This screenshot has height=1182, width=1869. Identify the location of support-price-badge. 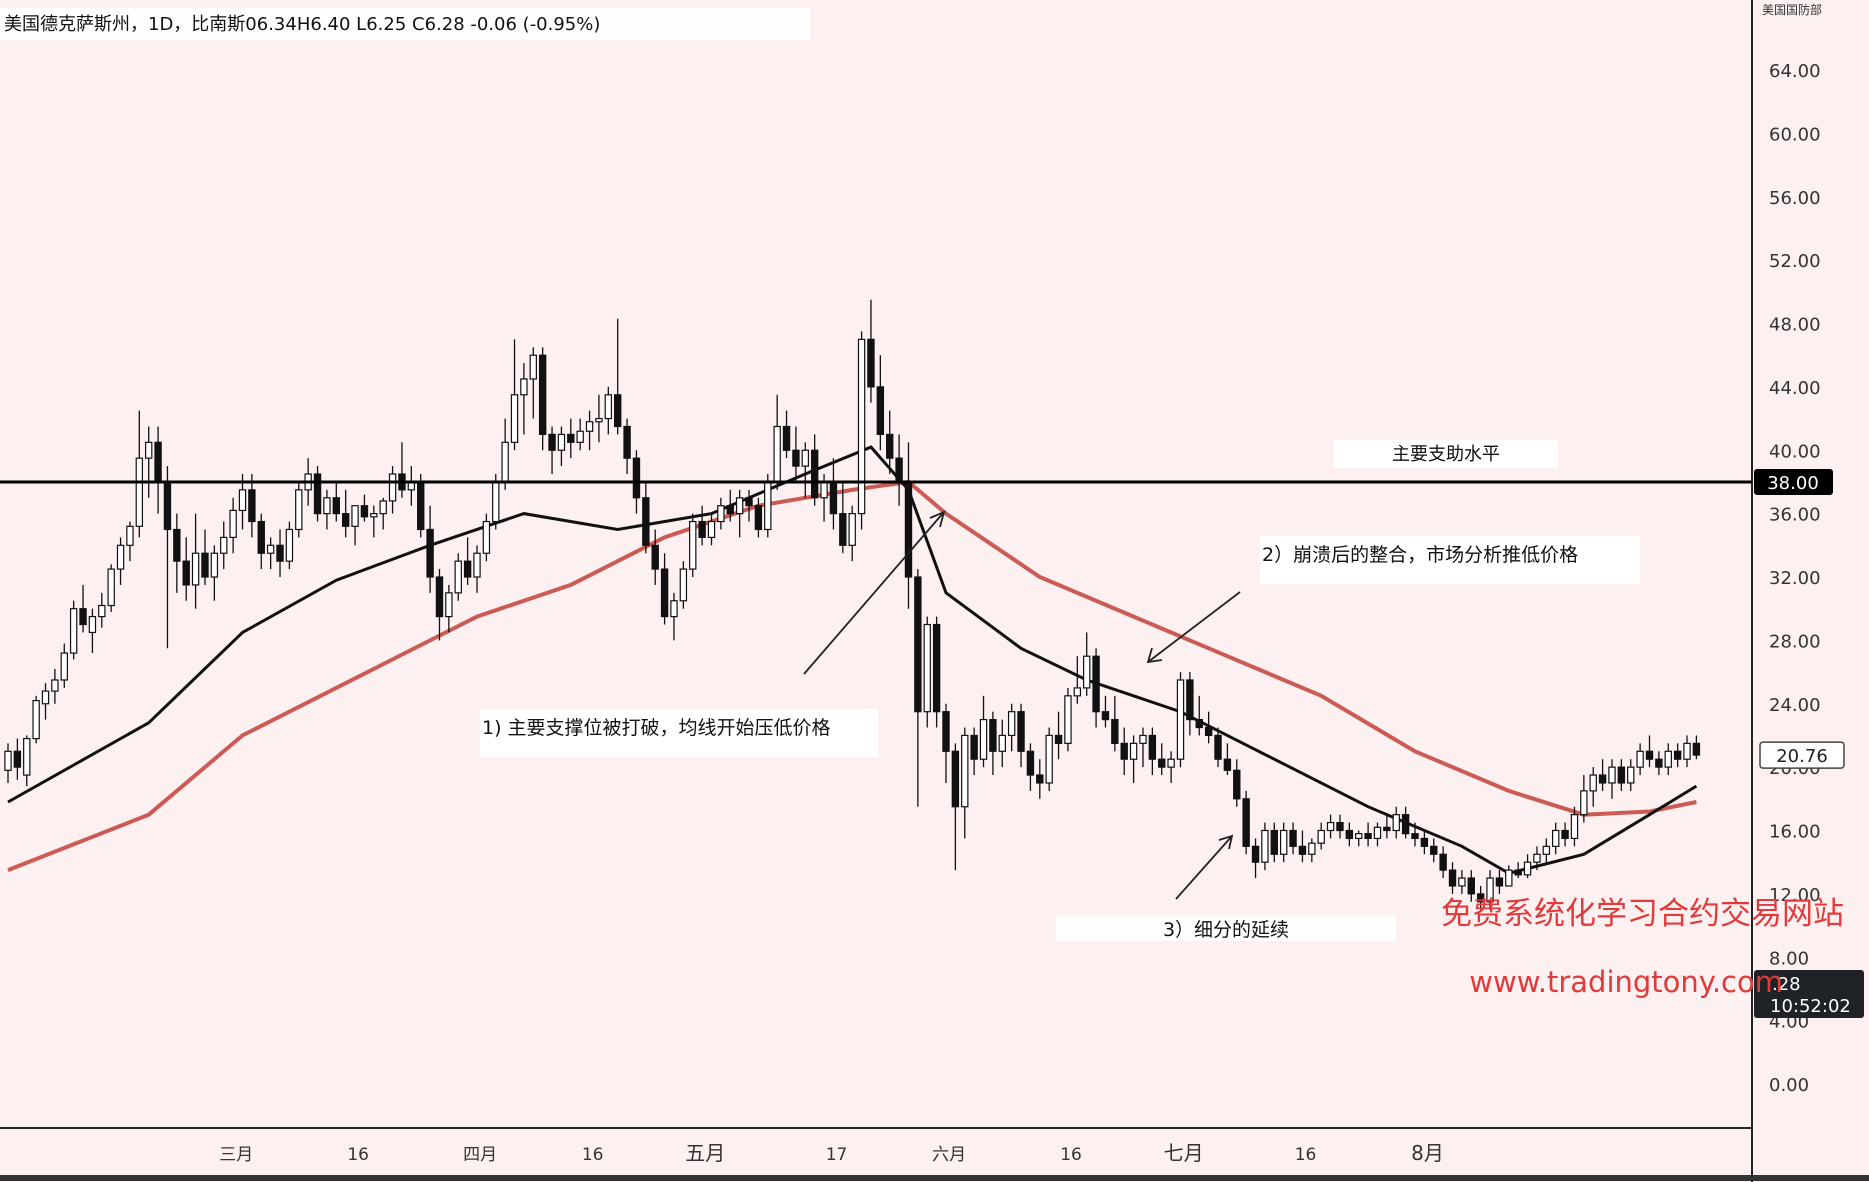
(1793, 481).